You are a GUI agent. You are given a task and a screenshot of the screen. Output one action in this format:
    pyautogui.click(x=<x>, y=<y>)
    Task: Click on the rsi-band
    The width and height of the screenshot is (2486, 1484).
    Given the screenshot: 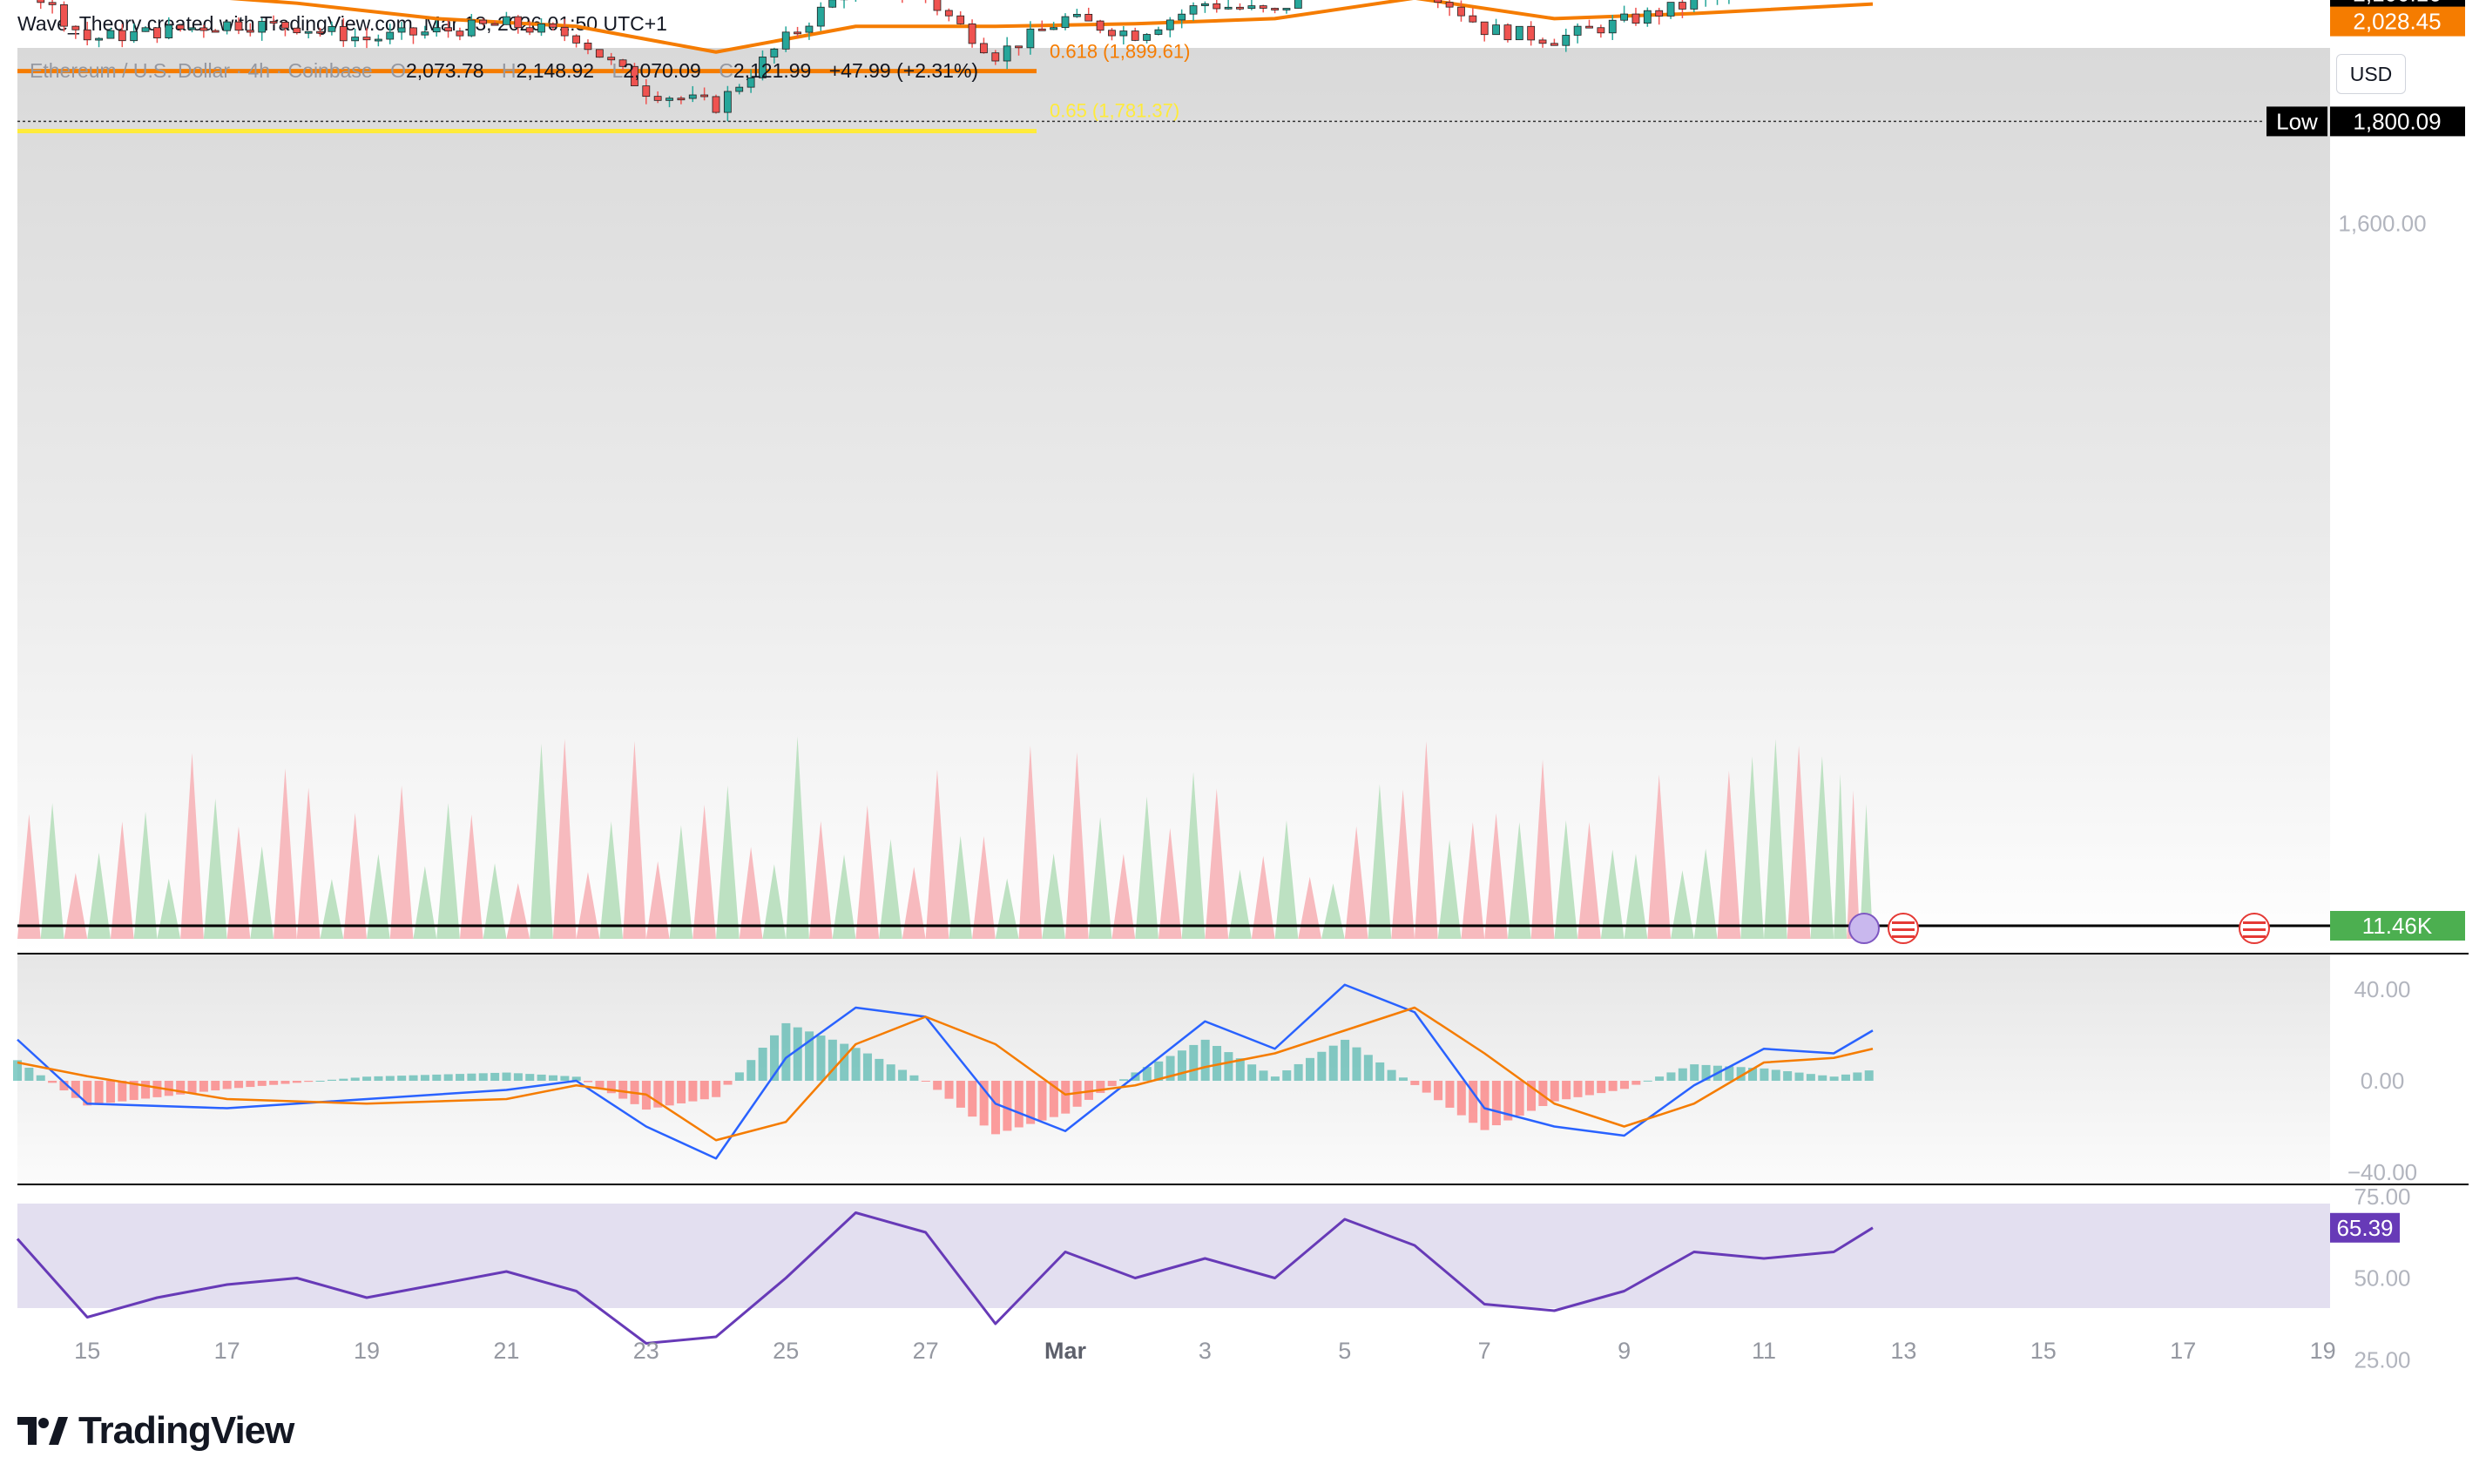 What is the action you would take?
    pyautogui.click(x=1173, y=1256)
    